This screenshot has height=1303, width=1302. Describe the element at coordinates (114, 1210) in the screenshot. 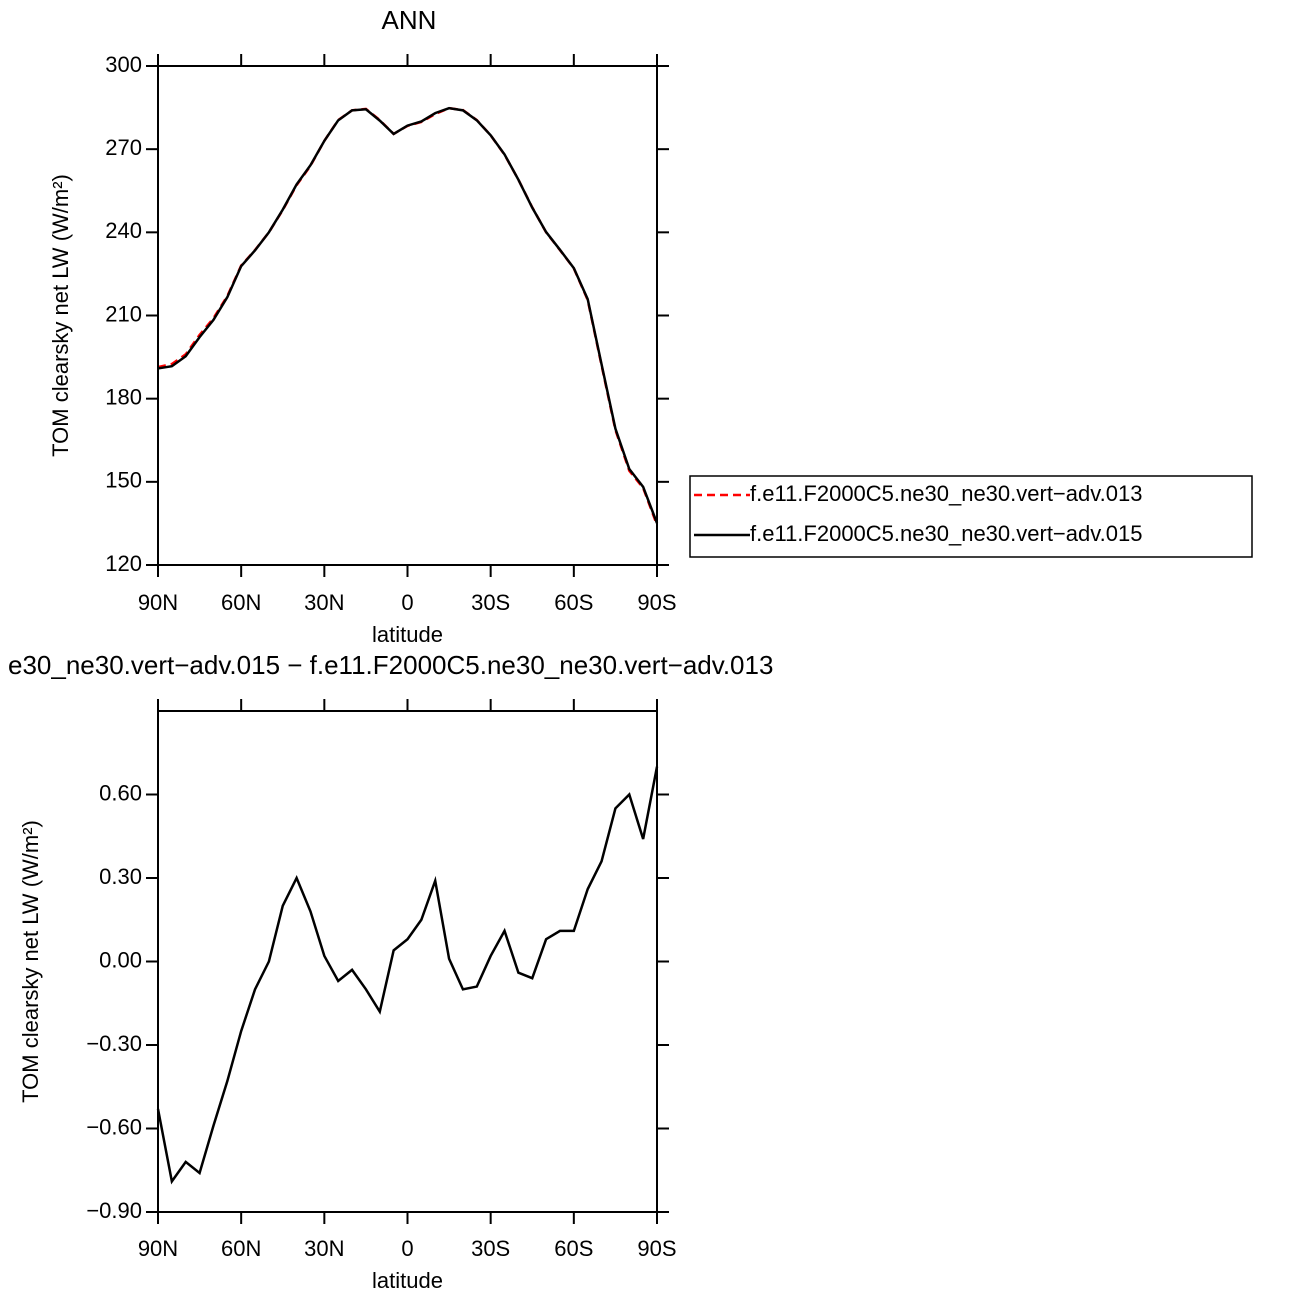

I see `y-tick-label: −0.90` at that location.